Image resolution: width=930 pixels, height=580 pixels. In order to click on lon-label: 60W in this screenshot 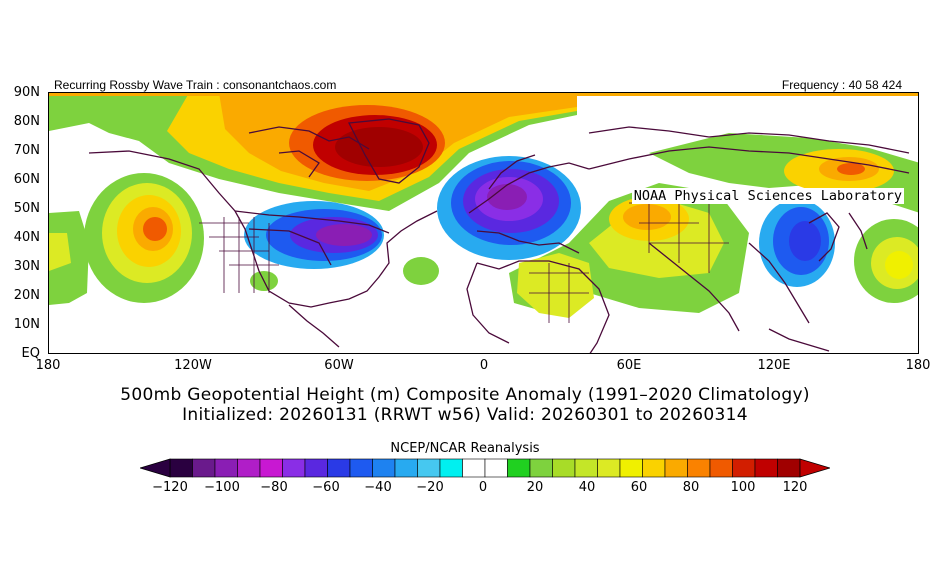, I will do `click(339, 365)`.